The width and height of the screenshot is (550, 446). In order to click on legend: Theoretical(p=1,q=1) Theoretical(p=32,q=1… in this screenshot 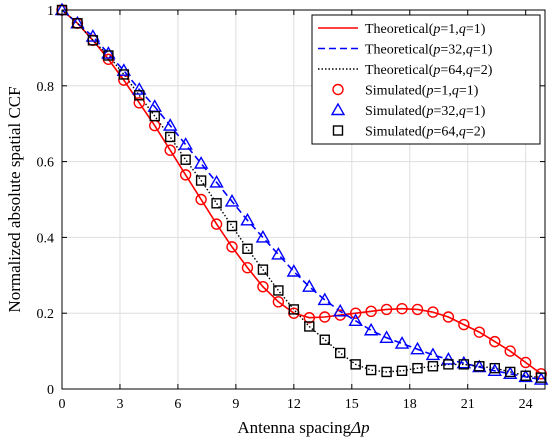, I will do `click(426, 79)`.